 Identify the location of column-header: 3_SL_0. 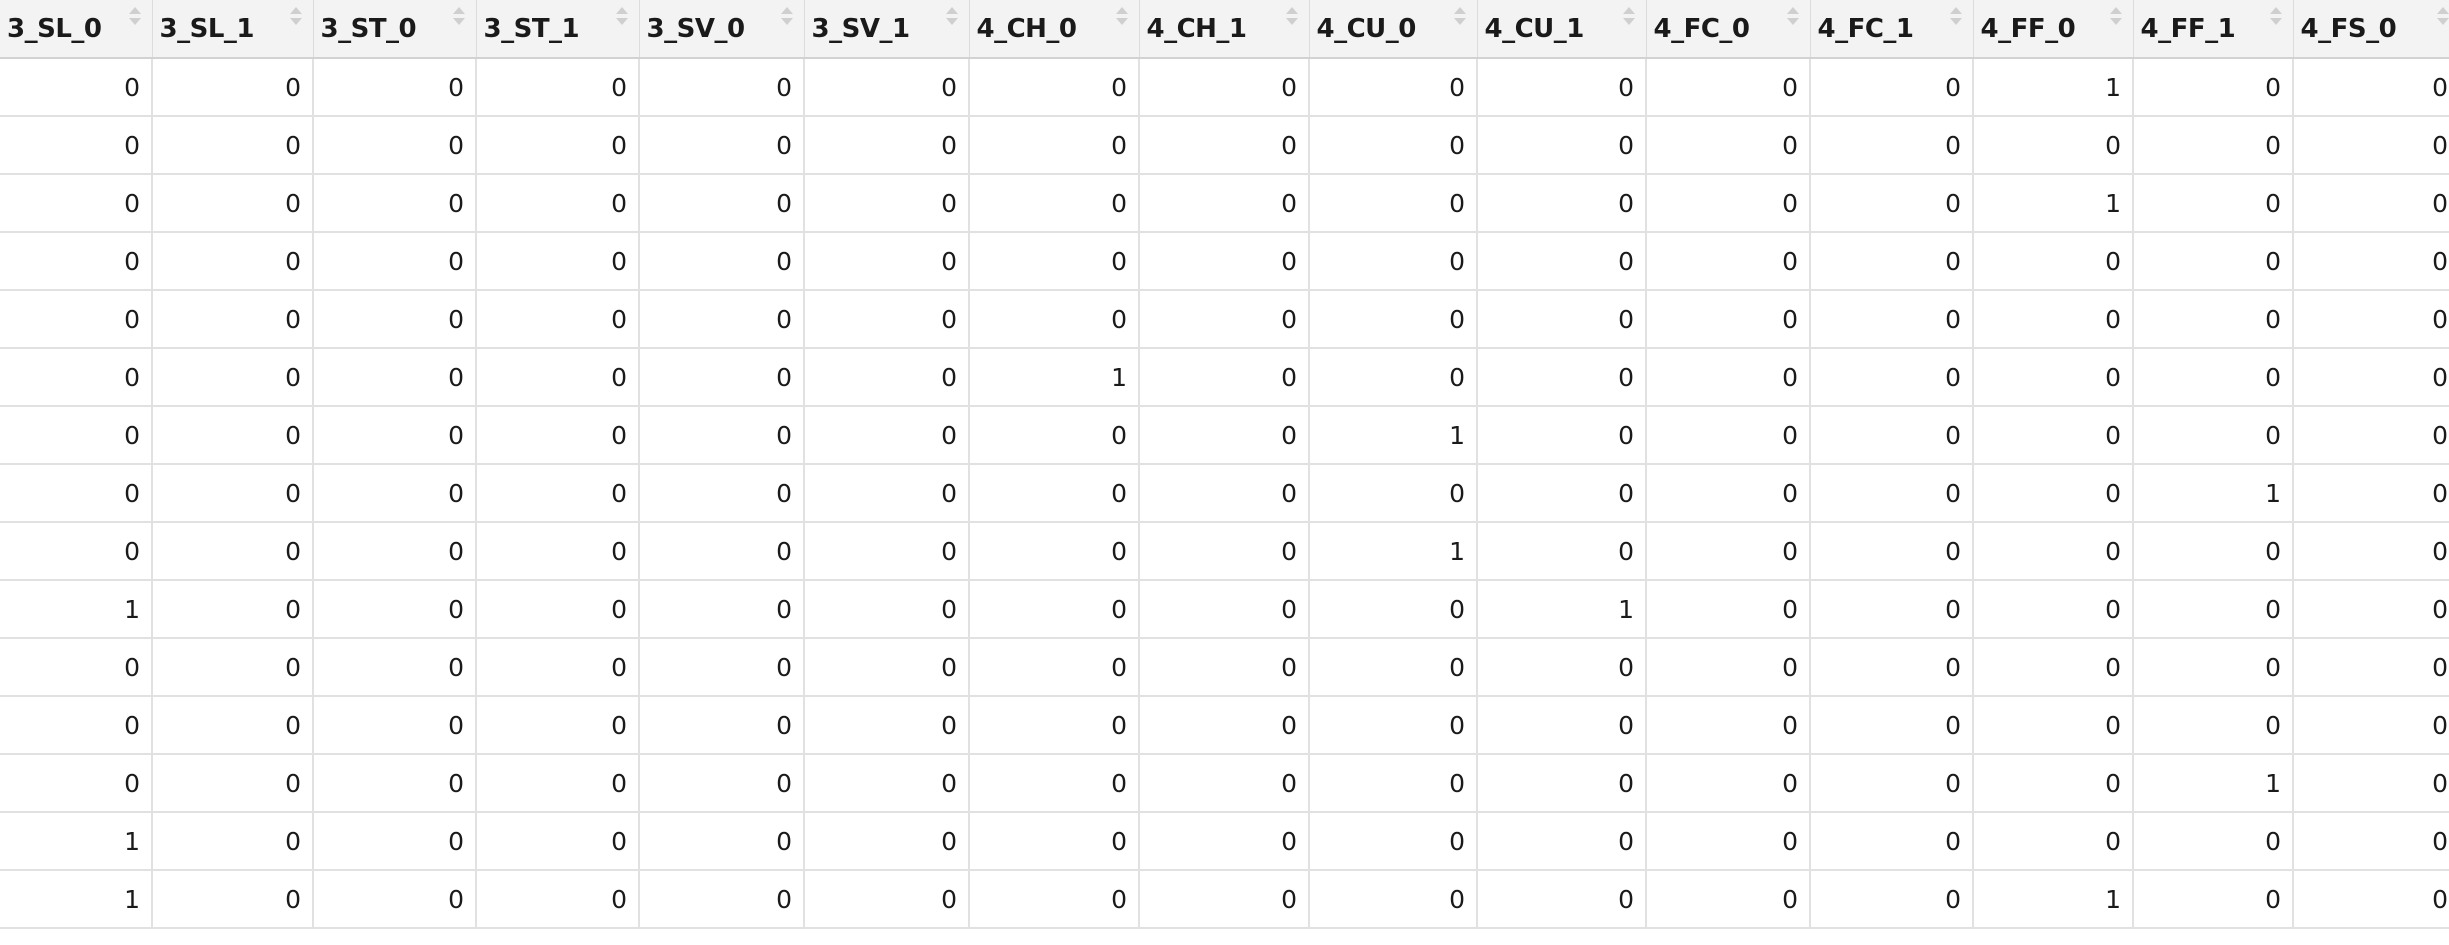
(76, 29).